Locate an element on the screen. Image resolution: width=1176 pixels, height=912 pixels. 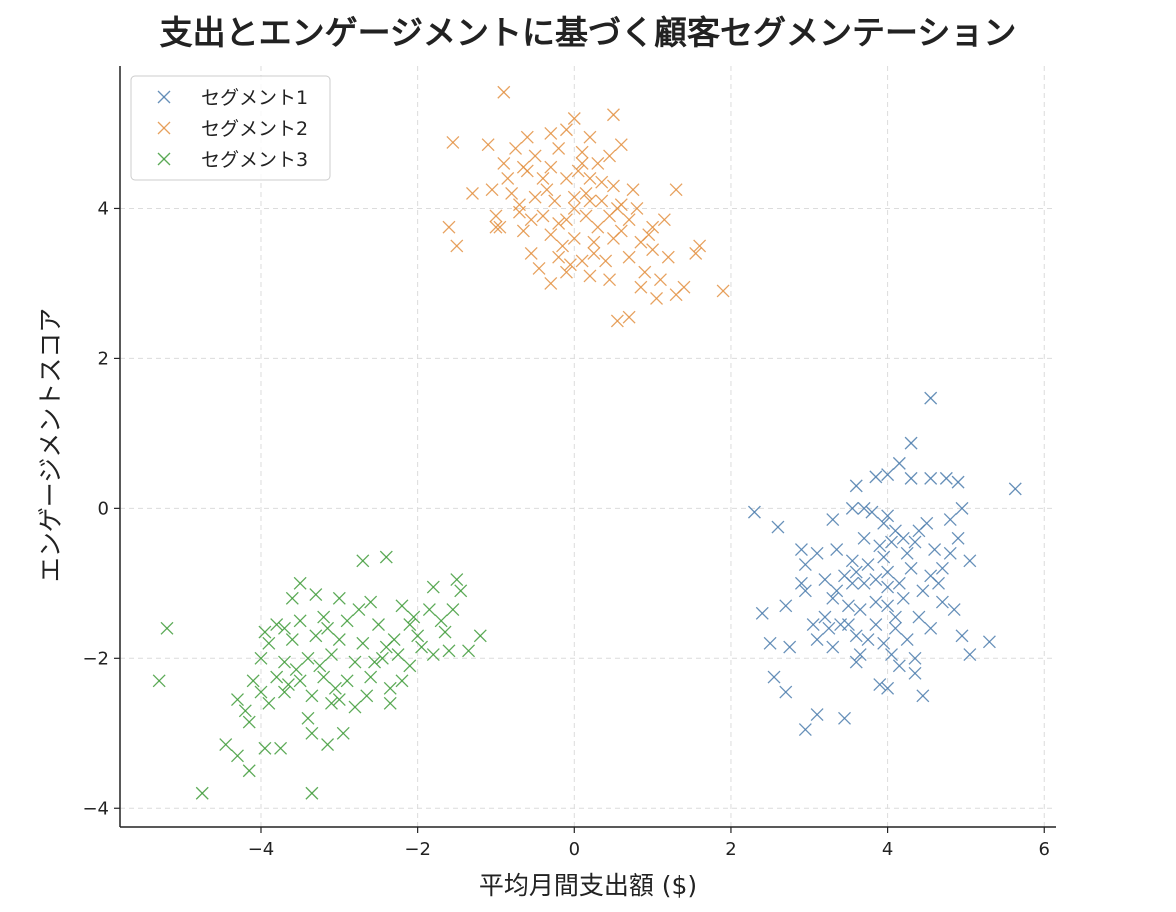
y-tick-label: −2 is located at coordinates (95, 658).